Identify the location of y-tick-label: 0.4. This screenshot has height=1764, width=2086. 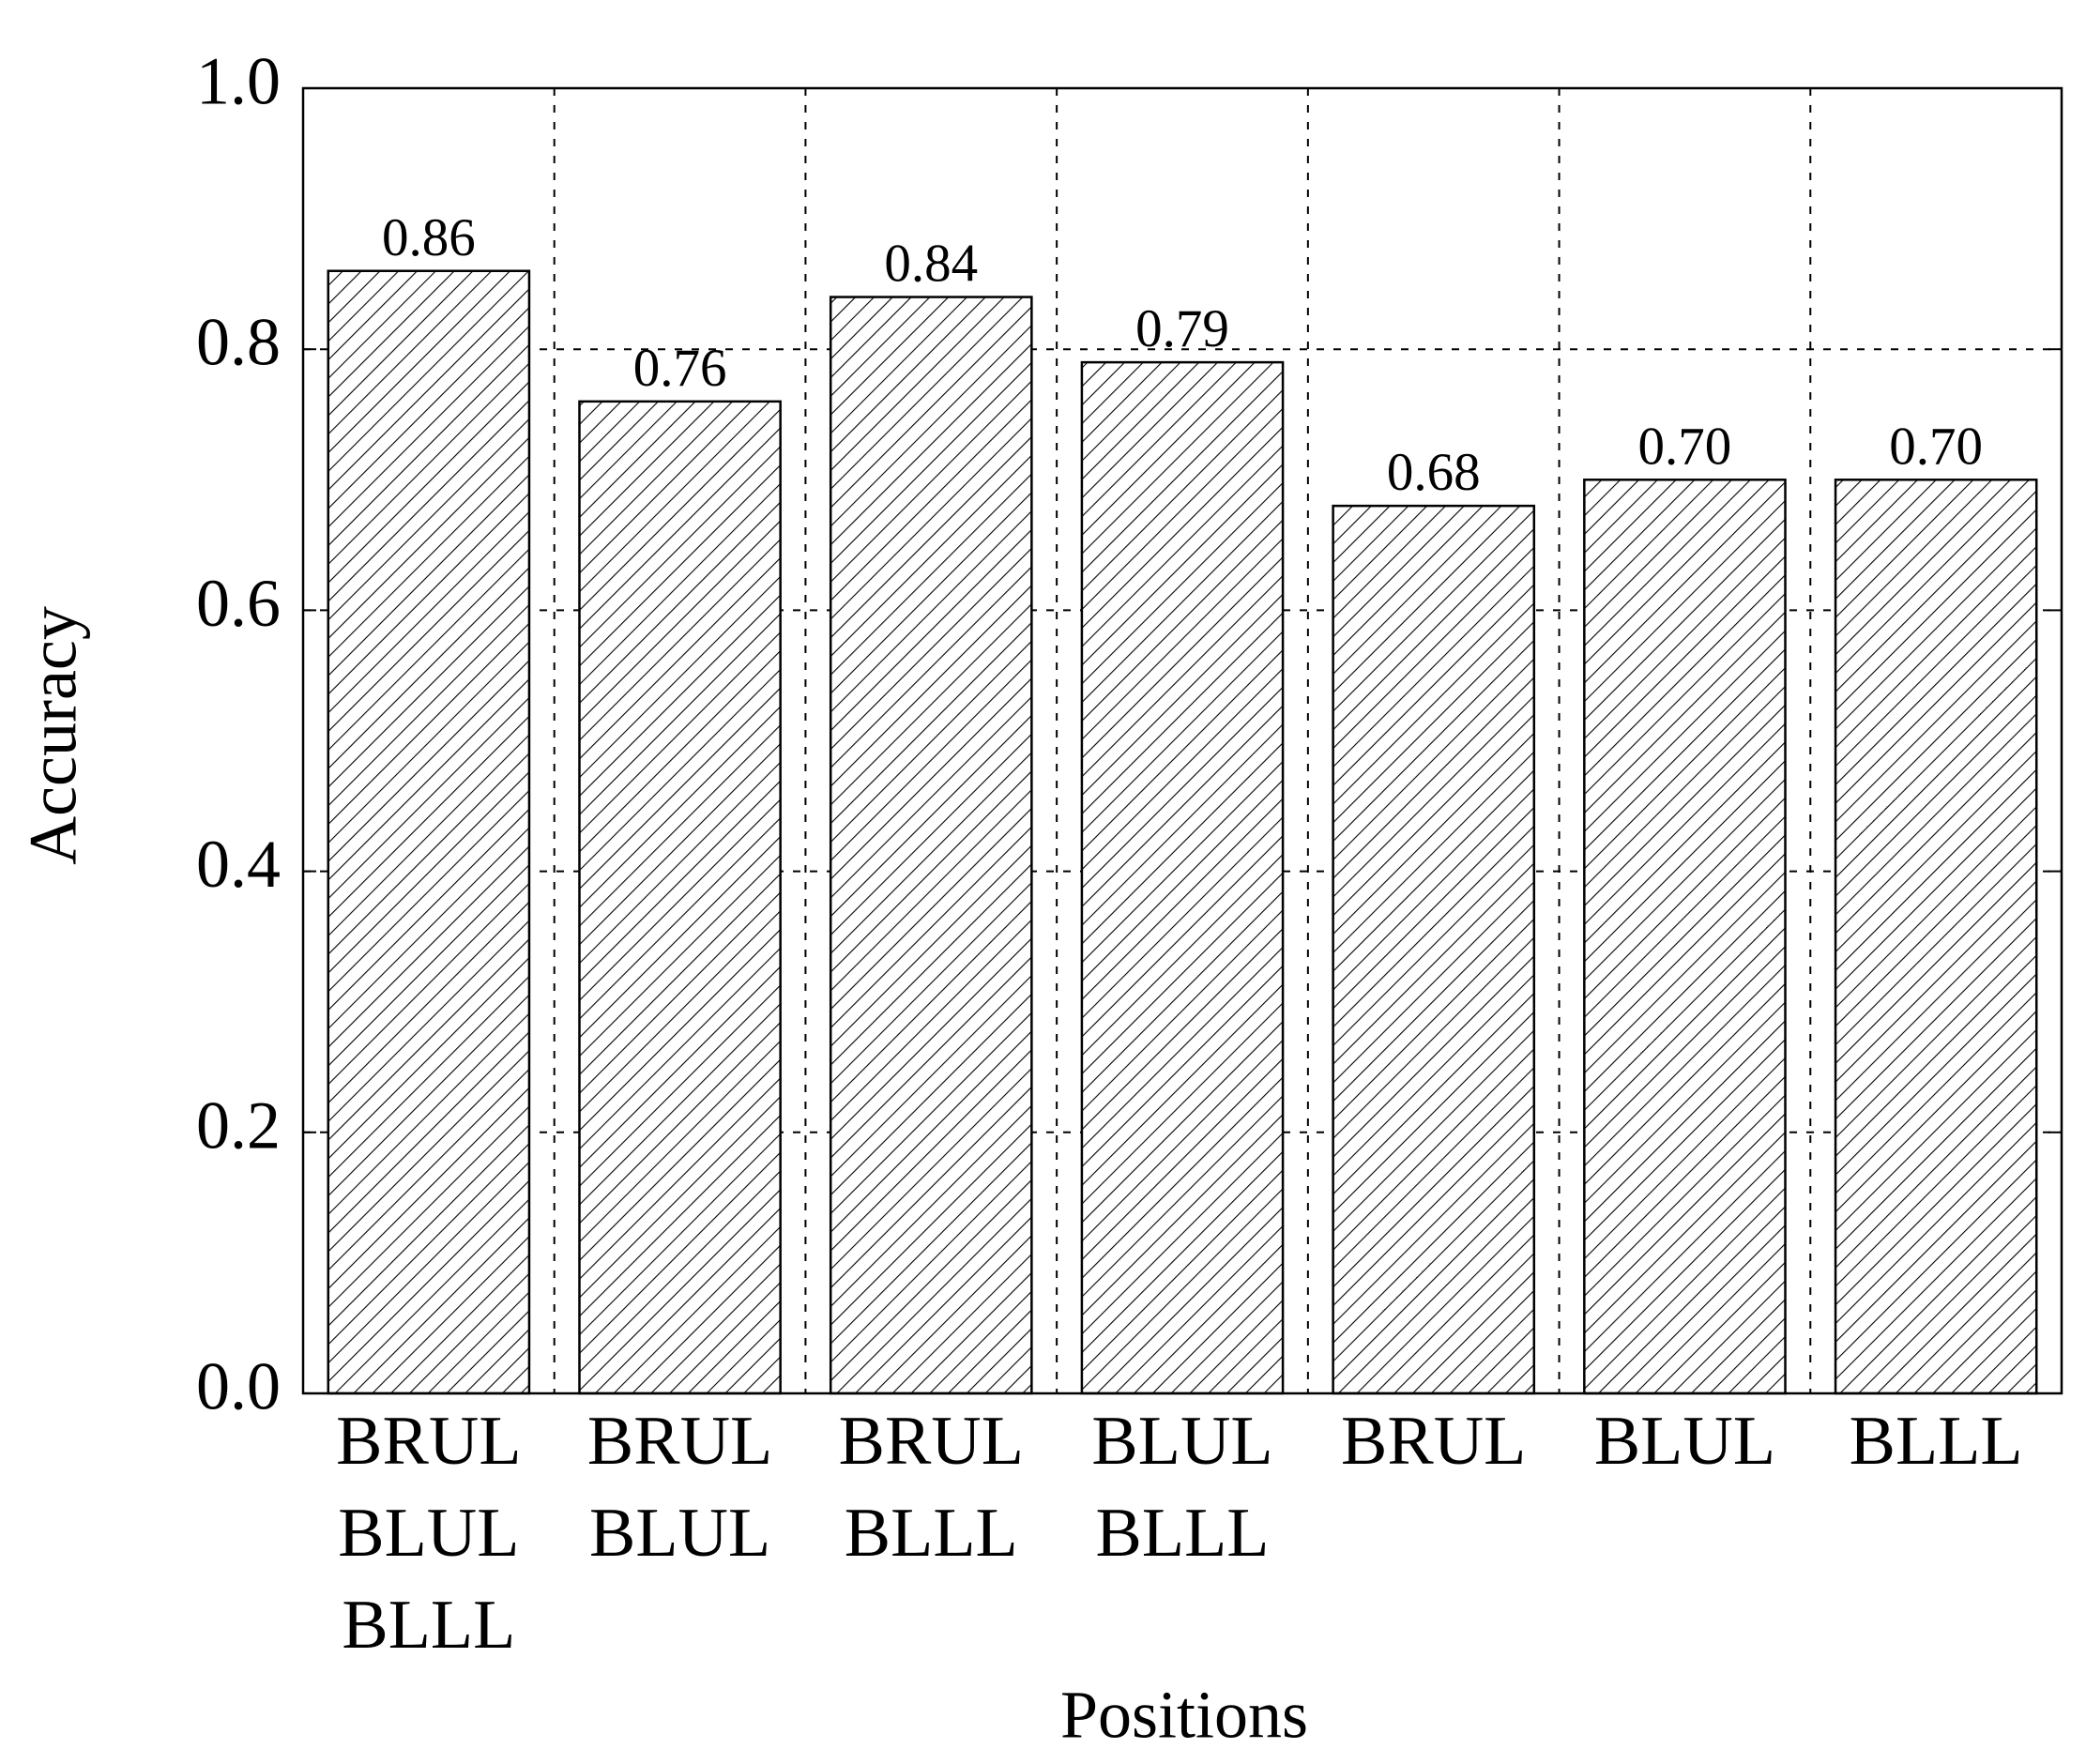
(239, 864).